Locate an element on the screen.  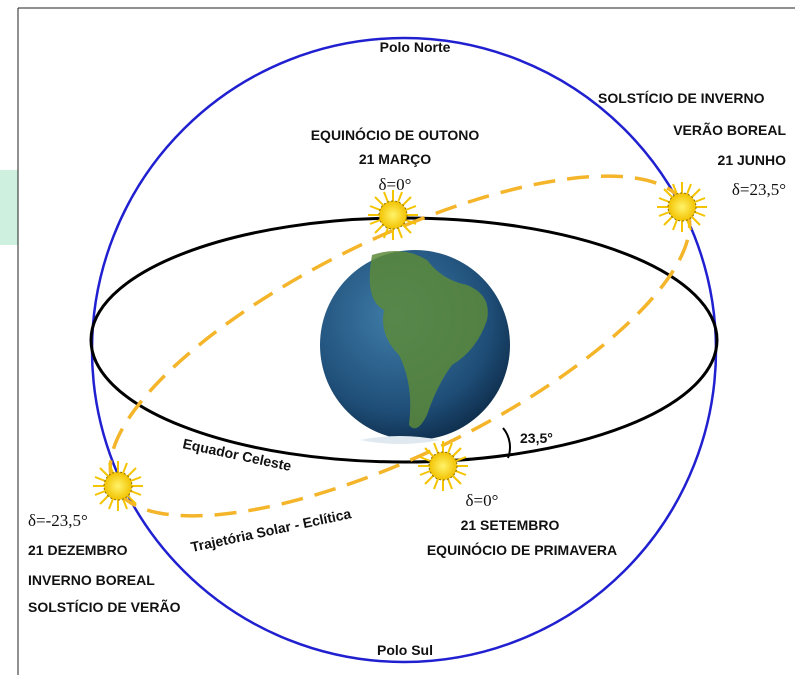
label: SOLSTÍCIO DE VERÃO is located at coordinates (104, 606).